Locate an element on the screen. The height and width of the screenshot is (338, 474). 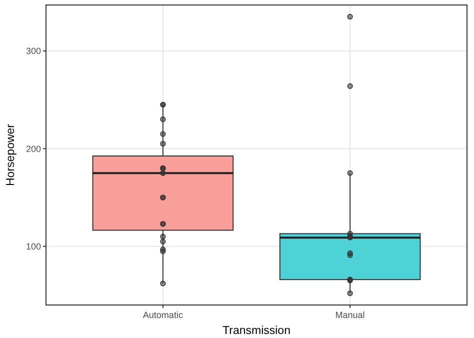
y-tick-label: 100 is located at coordinates (33, 247).